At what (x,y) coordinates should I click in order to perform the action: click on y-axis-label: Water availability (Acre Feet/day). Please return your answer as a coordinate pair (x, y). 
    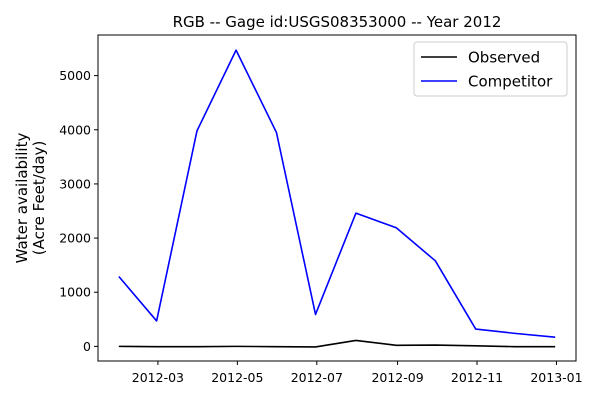
    Looking at the image, I should click on (30, 198).